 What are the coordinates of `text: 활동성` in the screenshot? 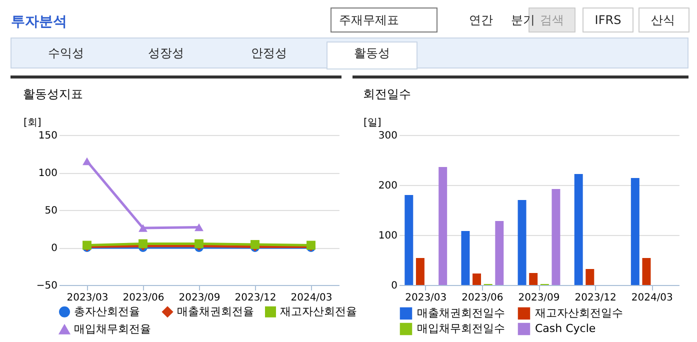 It's located at (372, 53).